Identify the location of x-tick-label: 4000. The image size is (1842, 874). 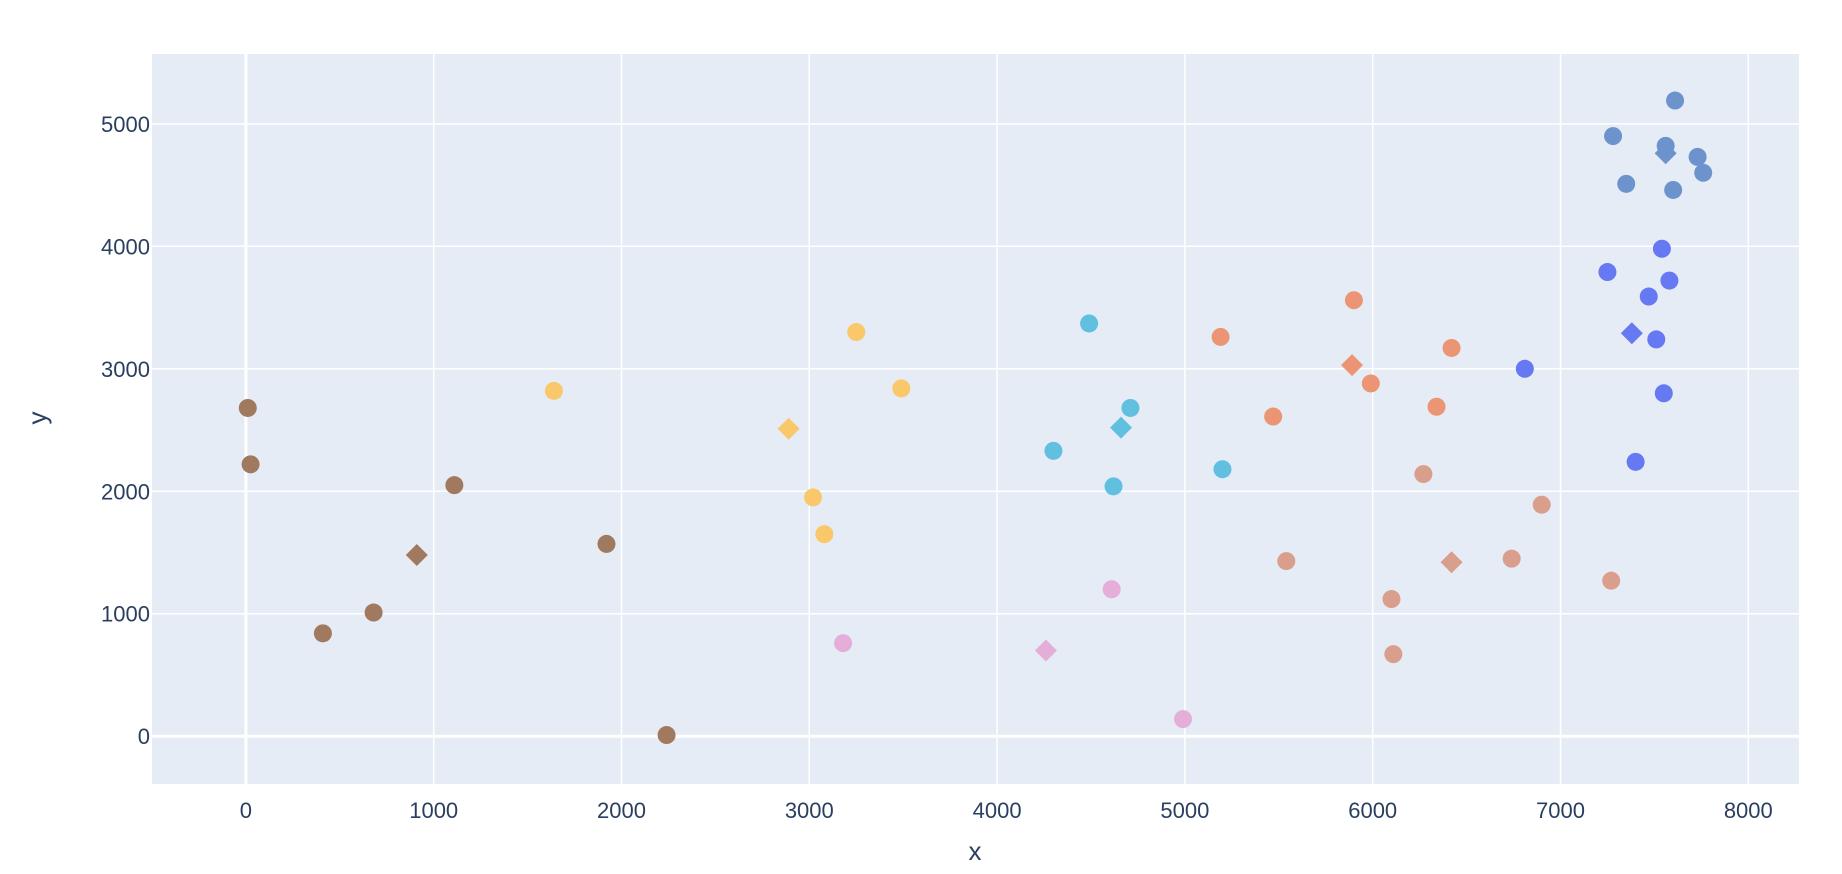
(997, 810).